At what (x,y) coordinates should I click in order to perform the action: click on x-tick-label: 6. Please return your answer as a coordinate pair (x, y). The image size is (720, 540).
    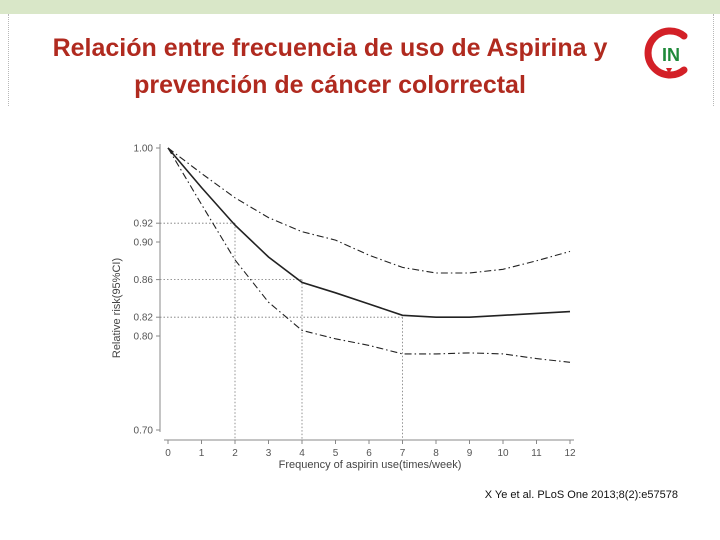
    Looking at the image, I should click on (369, 453).